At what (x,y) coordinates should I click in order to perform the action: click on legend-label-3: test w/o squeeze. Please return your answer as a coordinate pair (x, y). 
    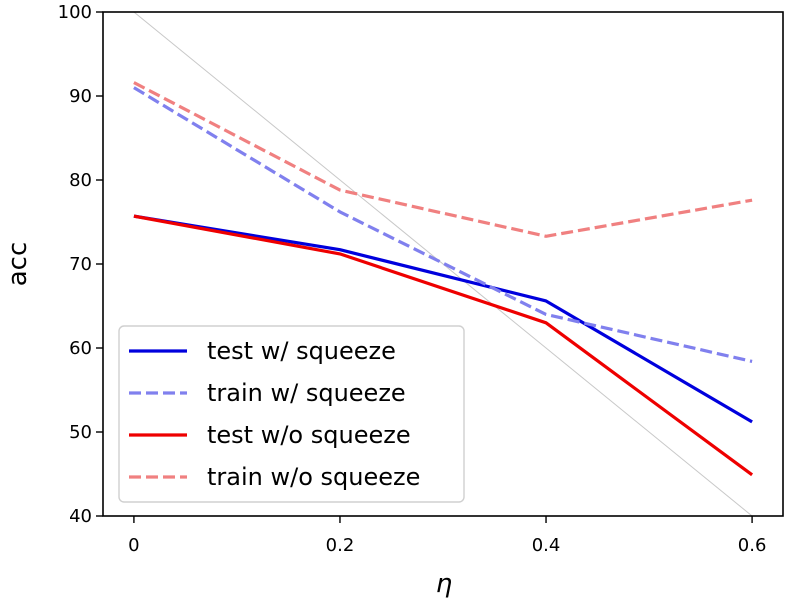
    Looking at the image, I should click on (309, 435).